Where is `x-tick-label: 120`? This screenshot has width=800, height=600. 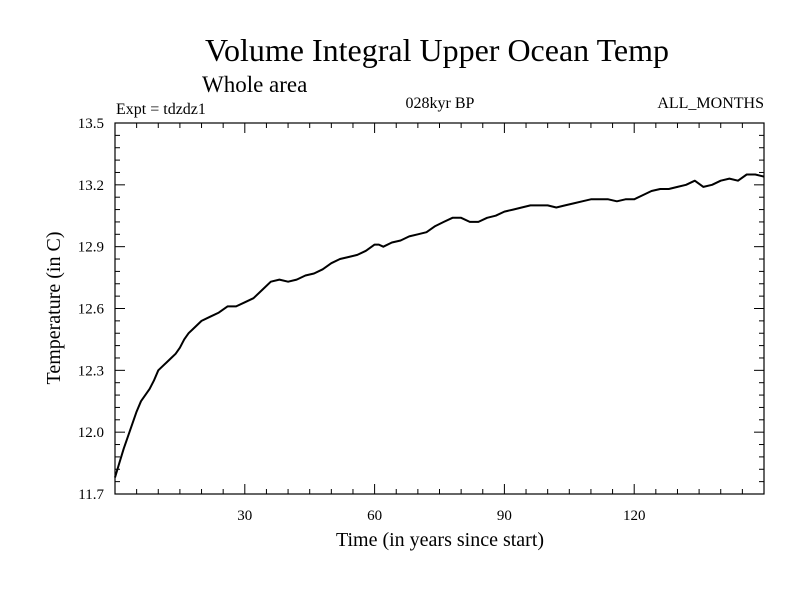
x-tick-label: 120 is located at coordinates (634, 516).